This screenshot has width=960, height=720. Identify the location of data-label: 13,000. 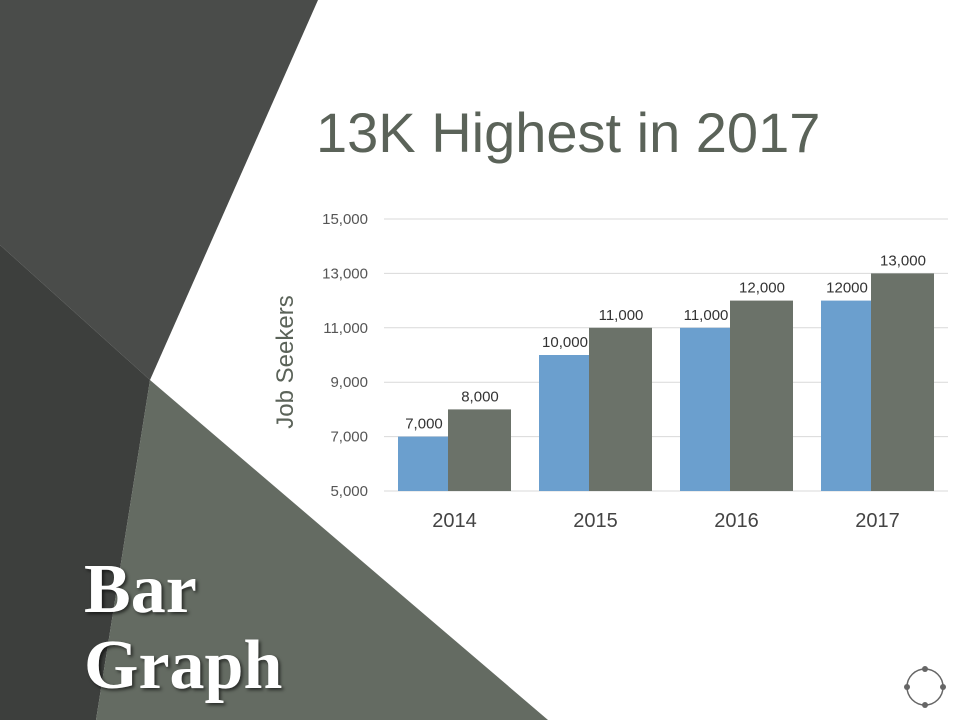
(903, 260).